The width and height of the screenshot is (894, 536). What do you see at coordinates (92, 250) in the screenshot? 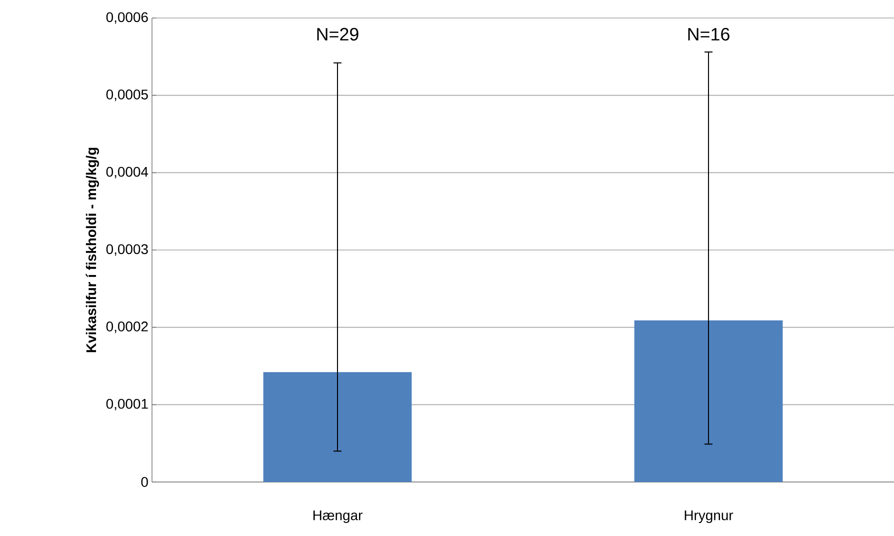
I see `y-axis-title: Kvikasilfur í fiskholdi - mg/kg/g` at bounding box center [92, 250].